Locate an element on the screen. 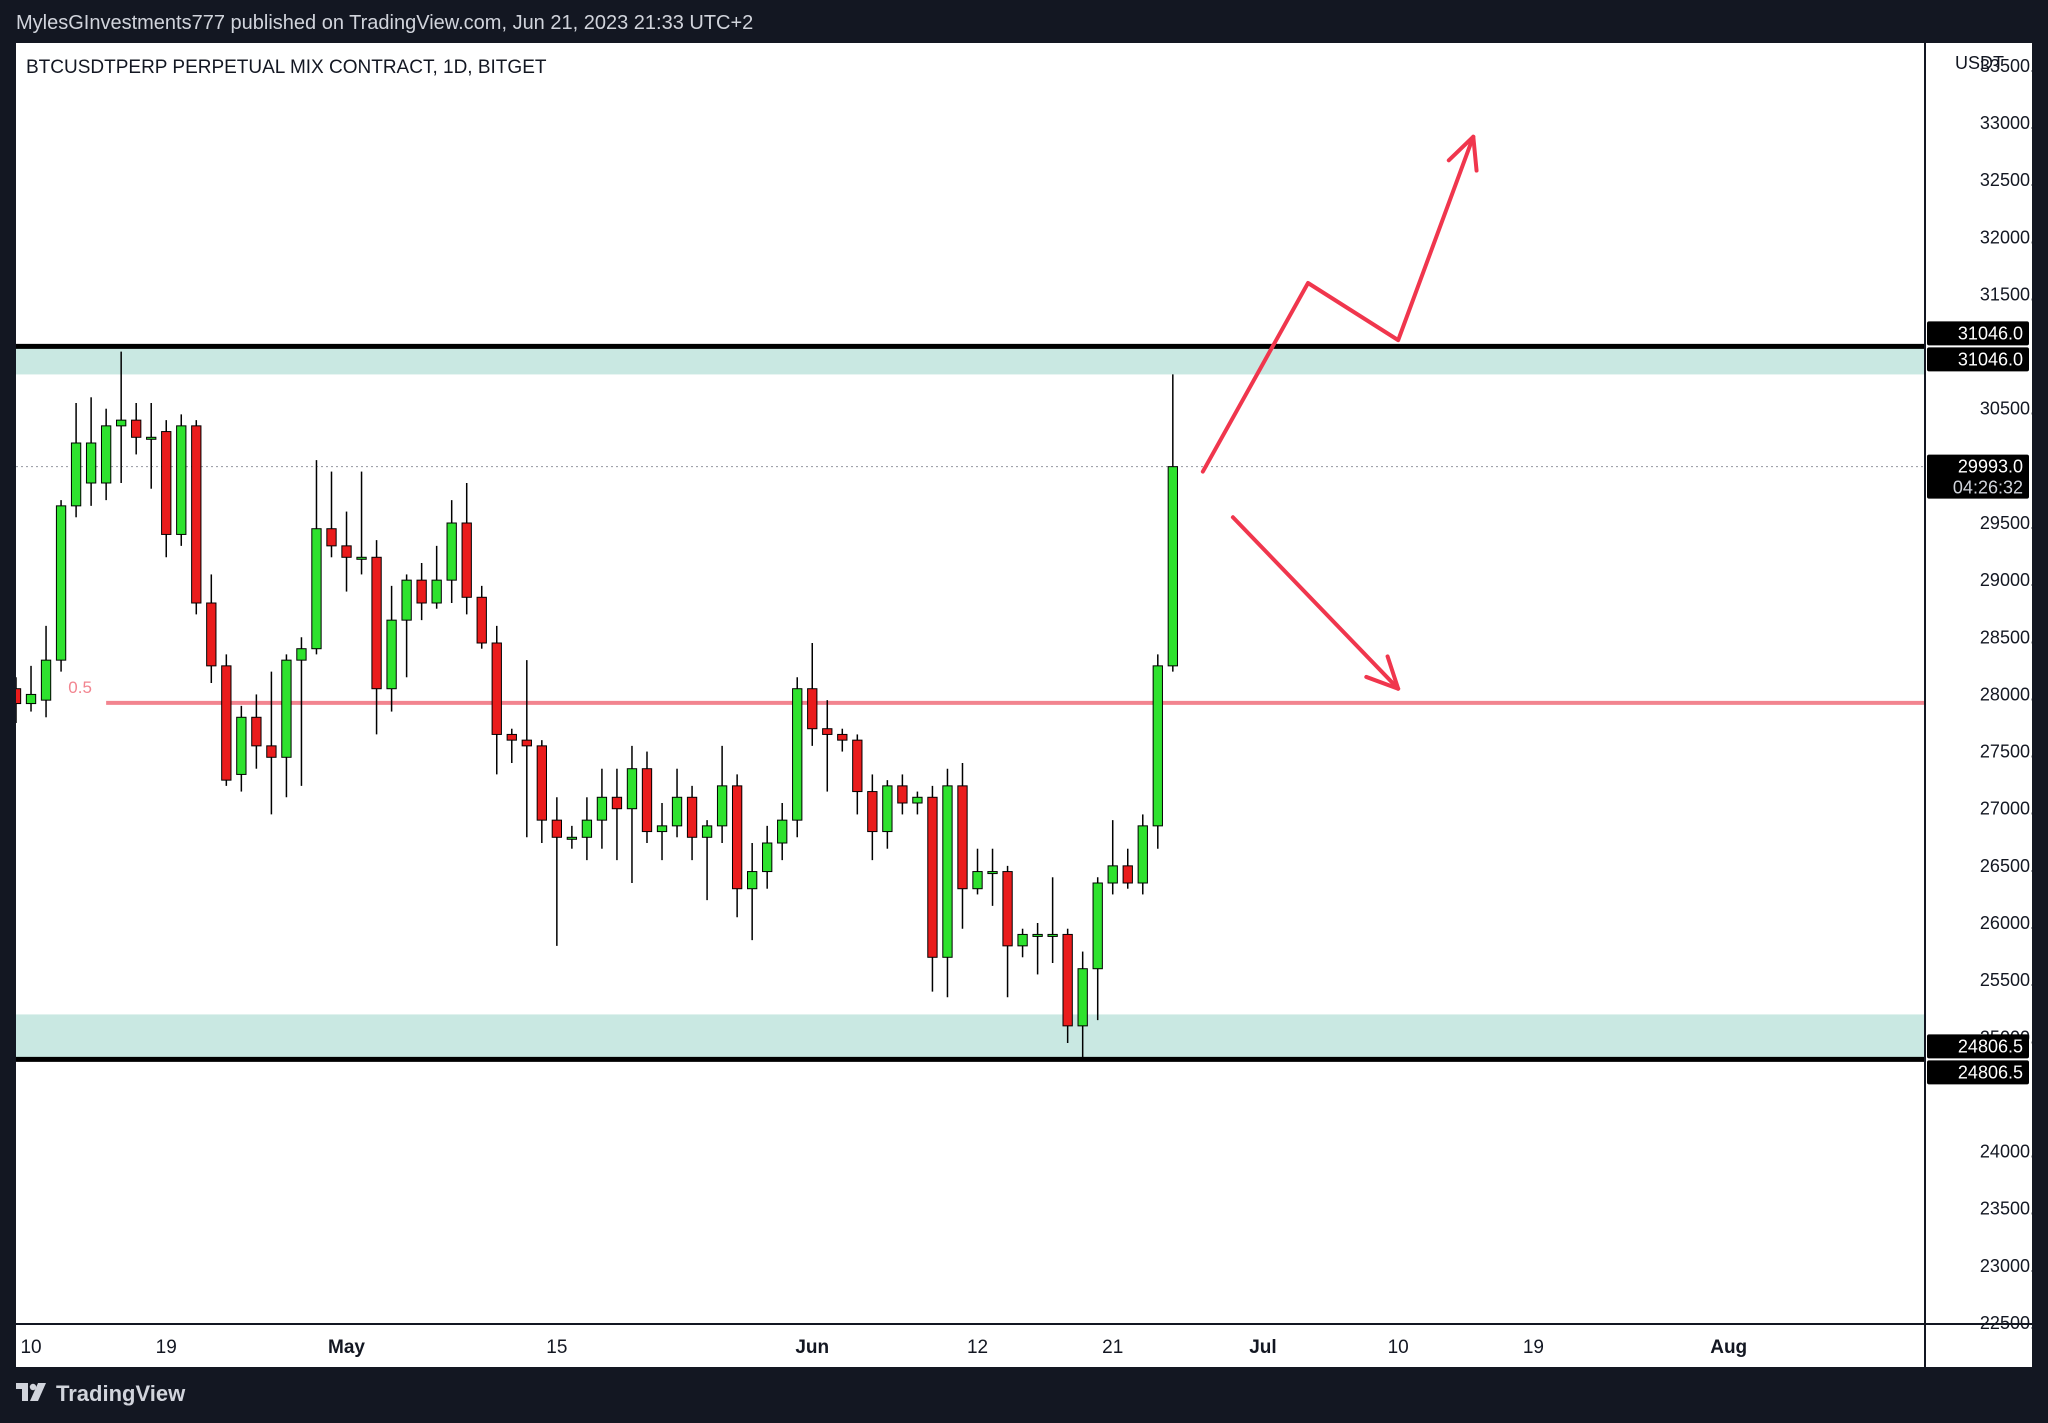 The width and height of the screenshot is (2048, 1423). y-tick-label: 33000.0 is located at coordinates (2006, 123).